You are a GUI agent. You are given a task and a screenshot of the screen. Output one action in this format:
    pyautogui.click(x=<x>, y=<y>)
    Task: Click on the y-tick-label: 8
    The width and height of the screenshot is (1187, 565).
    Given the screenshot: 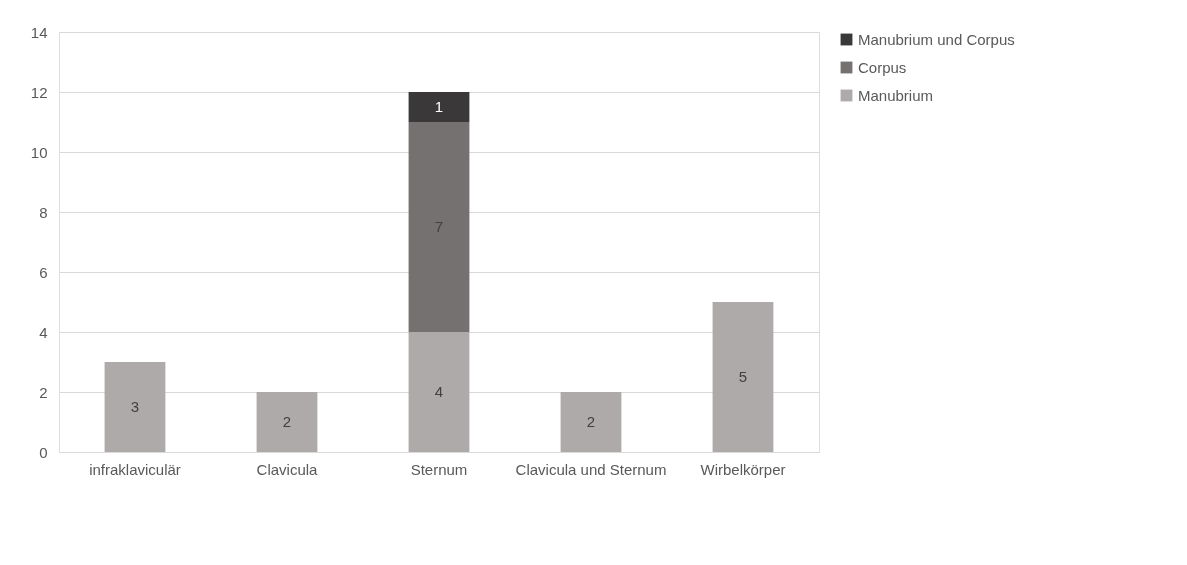 What is the action you would take?
    pyautogui.click(x=43, y=212)
    